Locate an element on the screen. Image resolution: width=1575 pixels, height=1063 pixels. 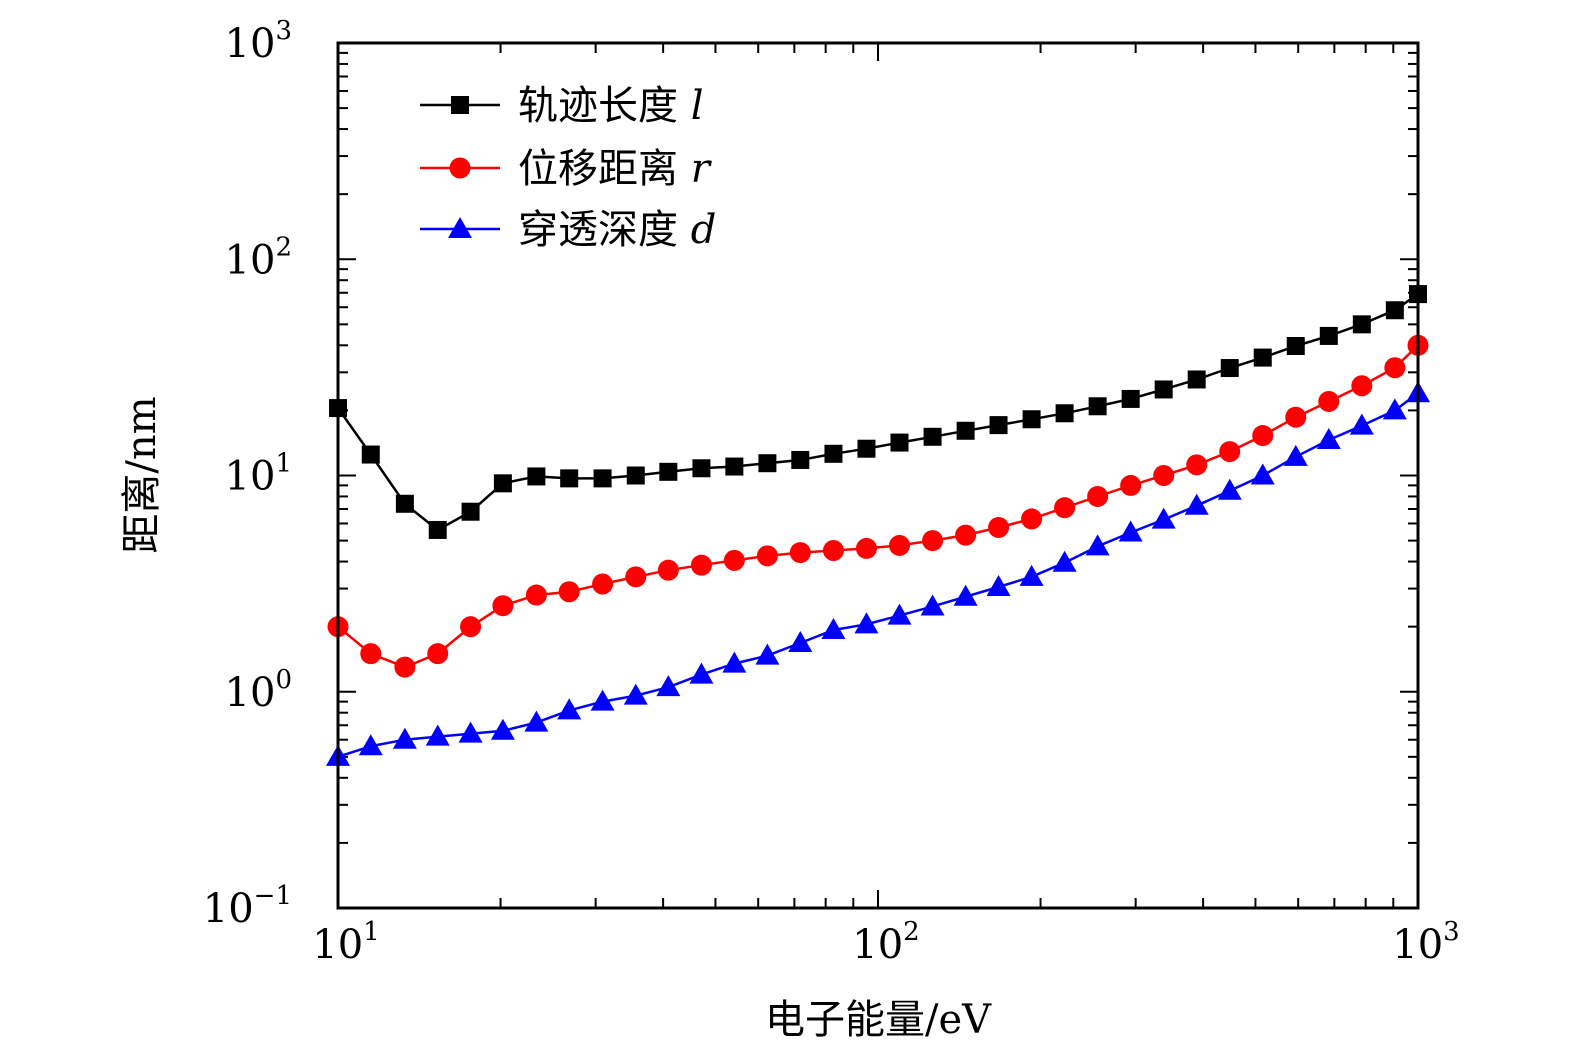
y-tick-label: 10¹ is located at coordinates (258, 474).